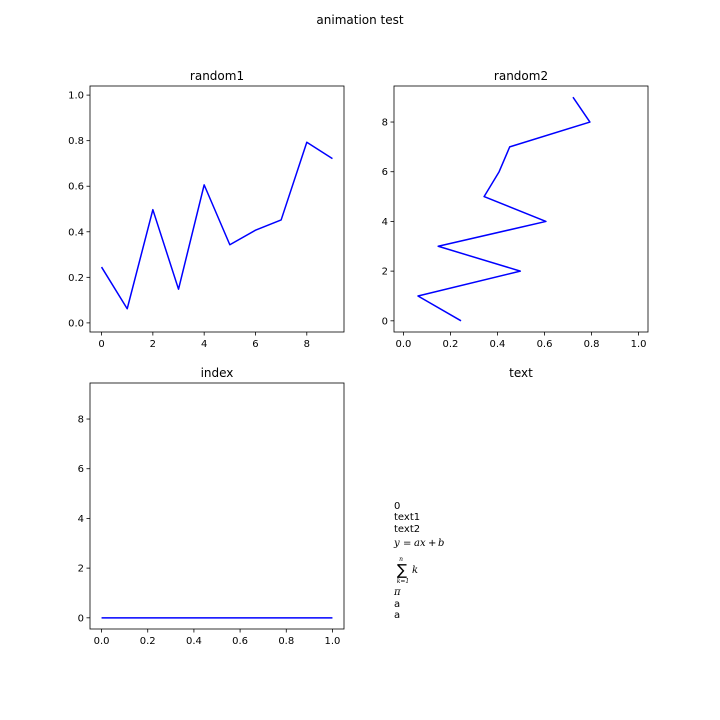  Describe the element at coordinates (153, 344) in the screenshot. I see `x-tick-label: 2` at that location.